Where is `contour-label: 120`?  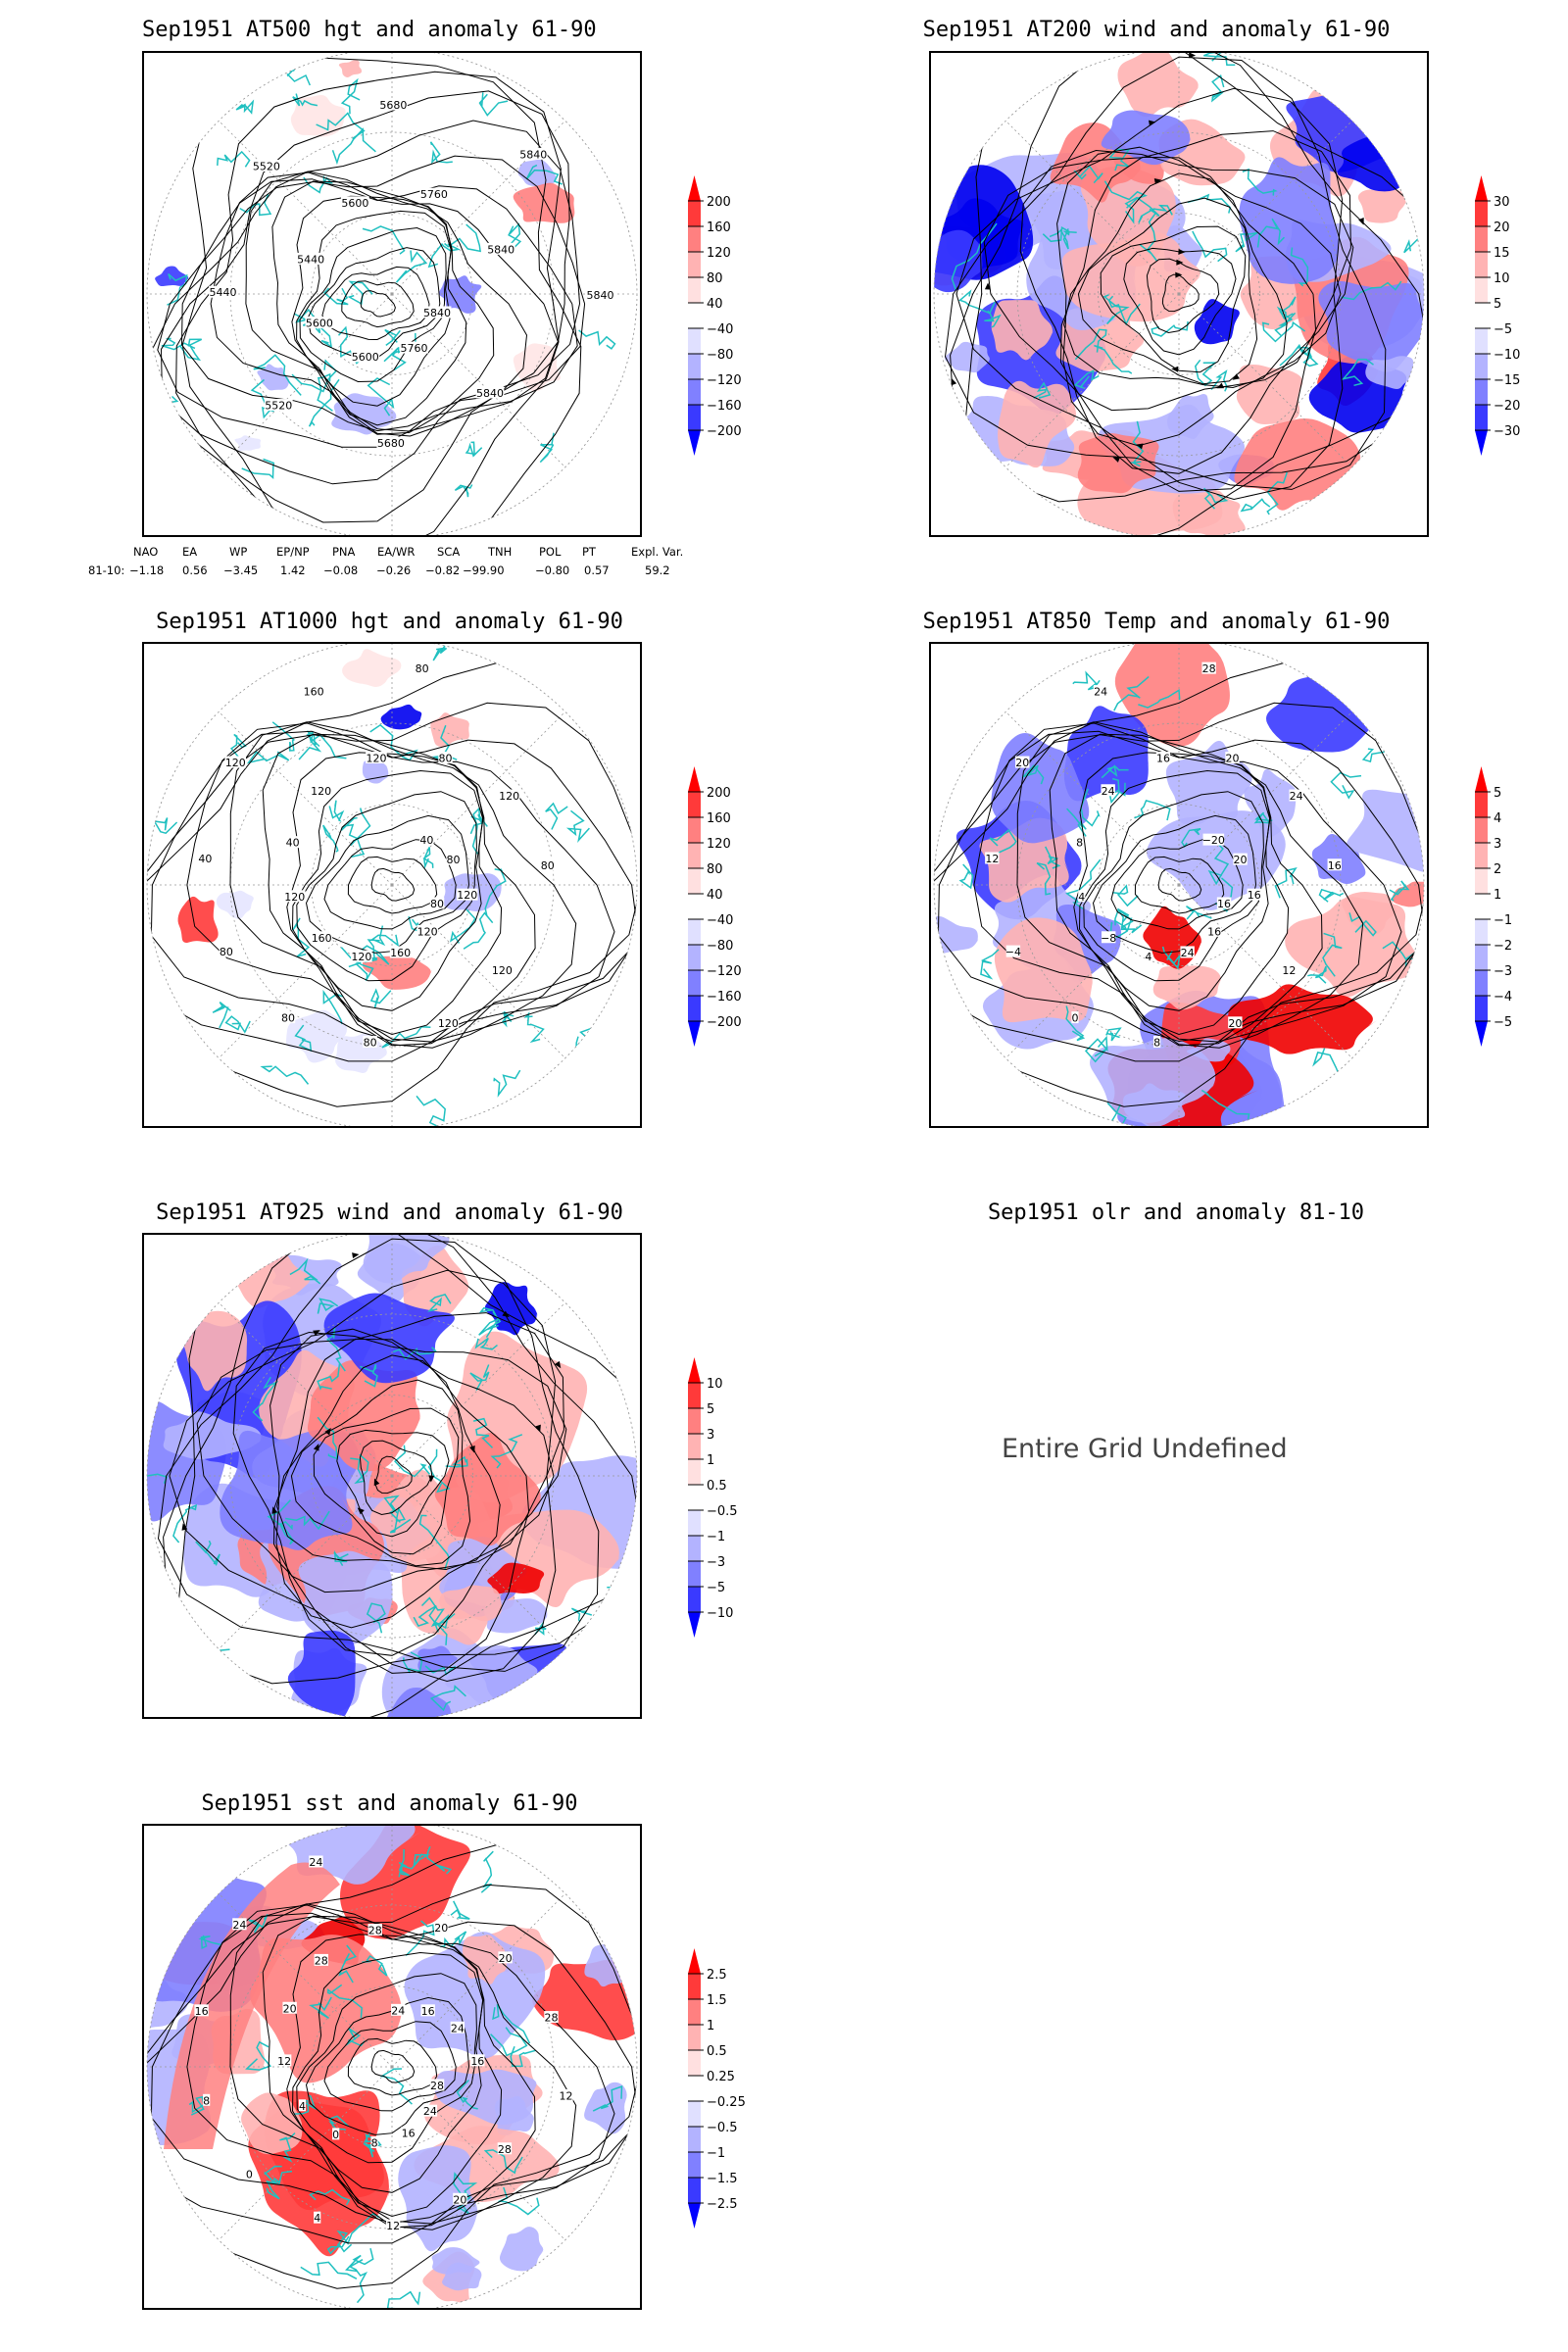
contour-label: 120 is located at coordinates (294, 897).